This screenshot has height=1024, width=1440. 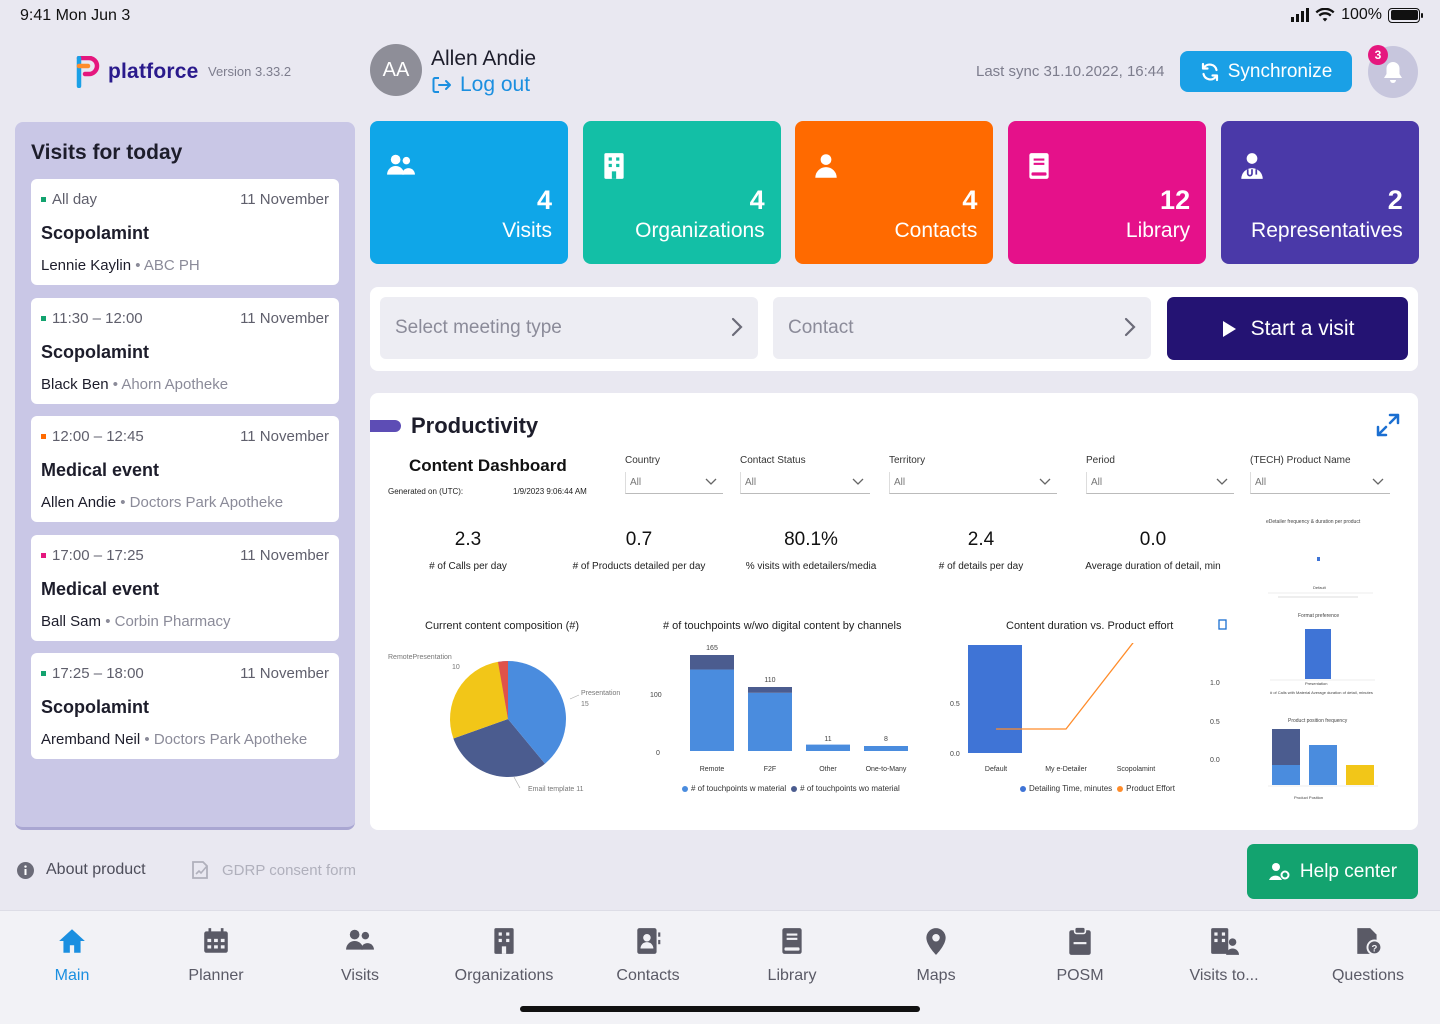 I want to click on help-center-button: Help center, so click(x=1332, y=871).